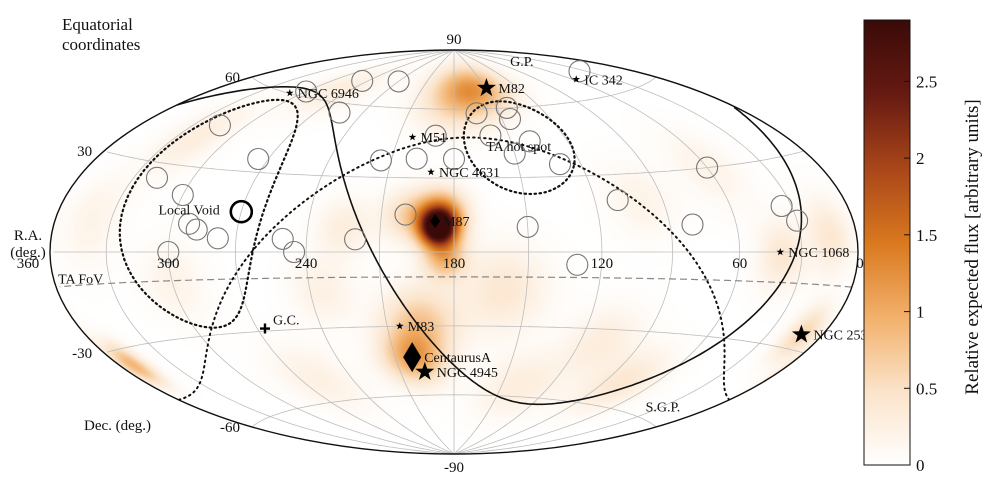 This screenshot has width=1000, height=491. I want to click on colorbar-tick-label: 0, so click(920, 465).